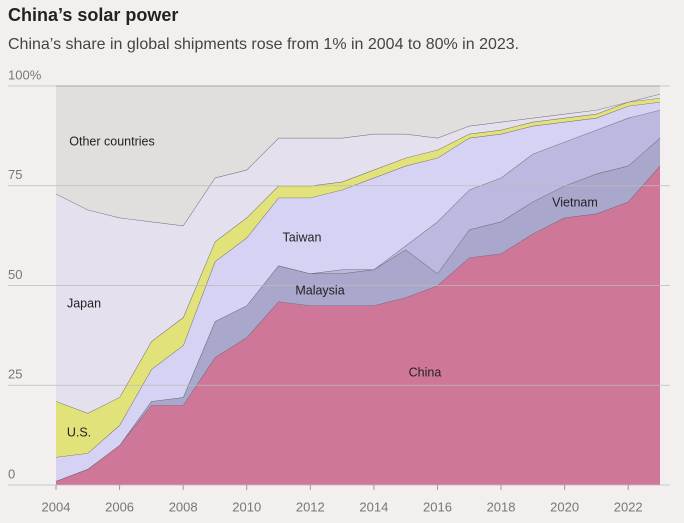 The width and height of the screenshot is (684, 523). What do you see at coordinates (15, 274) in the screenshot?
I see `y-tick-label: 50` at bounding box center [15, 274].